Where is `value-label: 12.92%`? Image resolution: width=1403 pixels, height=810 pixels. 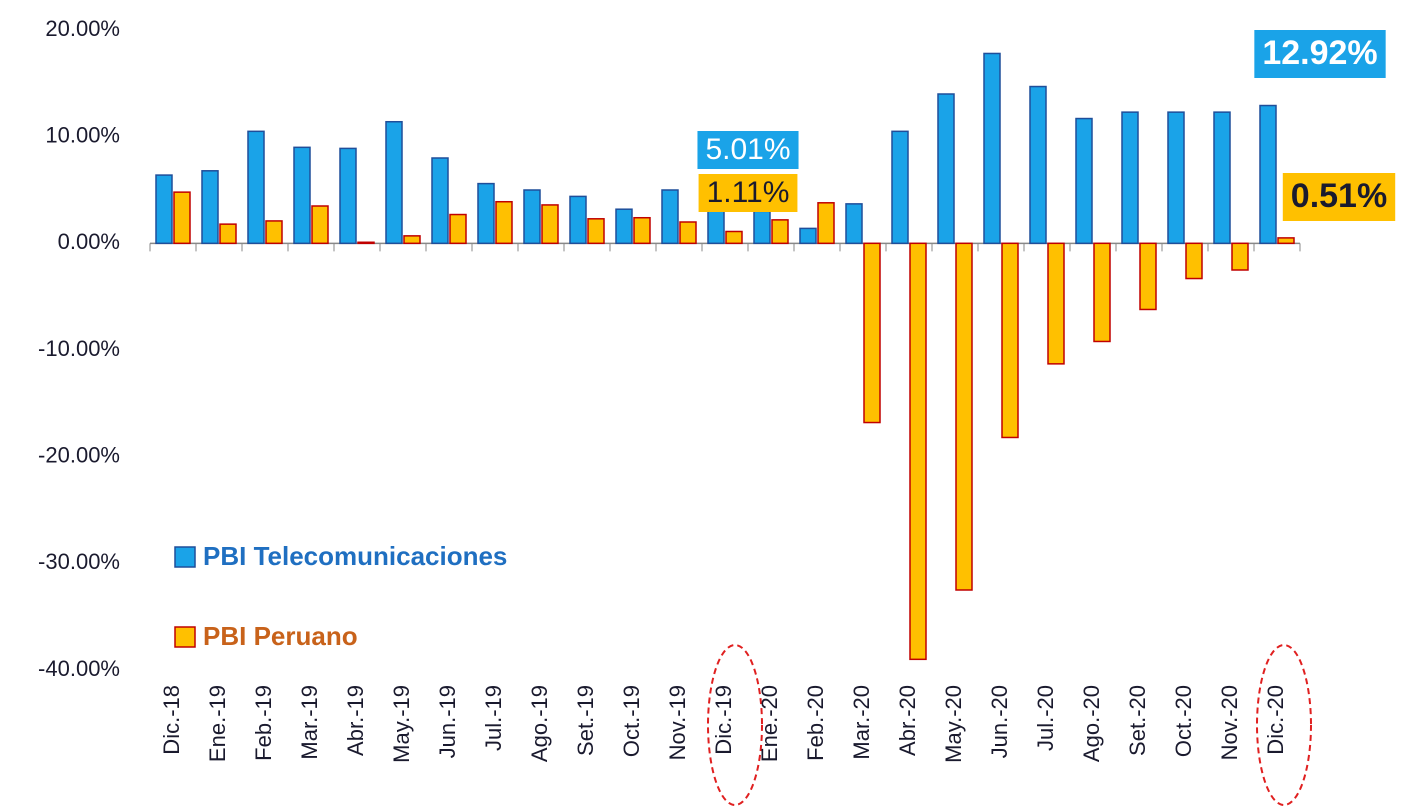
value-label: 12.92% is located at coordinates (1319, 53).